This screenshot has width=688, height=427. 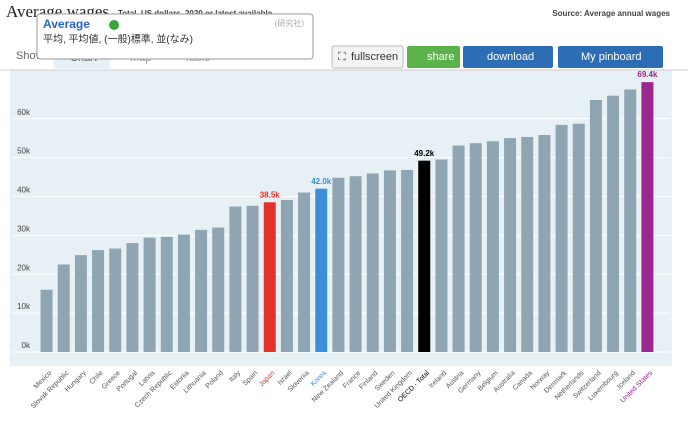 I want to click on x-tick-label: Japan, so click(x=267, y=379).